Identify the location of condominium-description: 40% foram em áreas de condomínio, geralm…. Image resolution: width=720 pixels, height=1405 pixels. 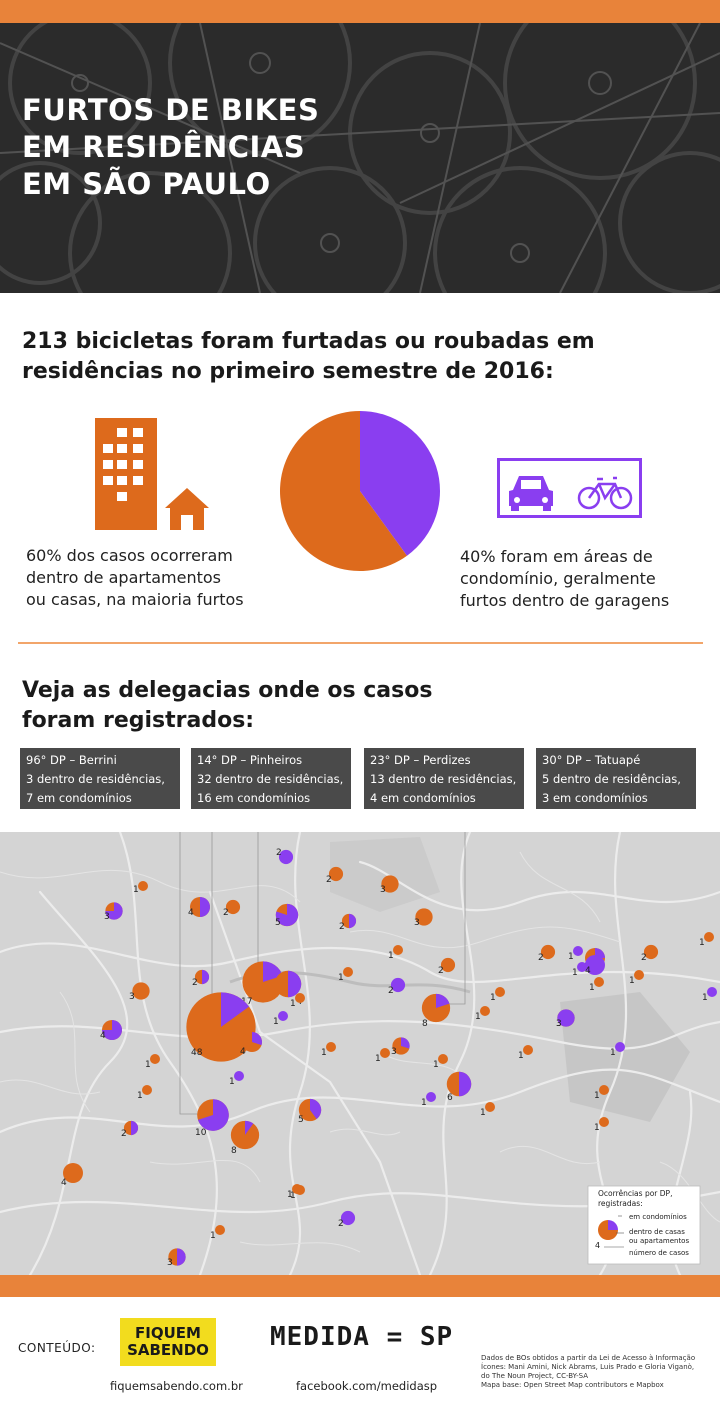
(565, 578).